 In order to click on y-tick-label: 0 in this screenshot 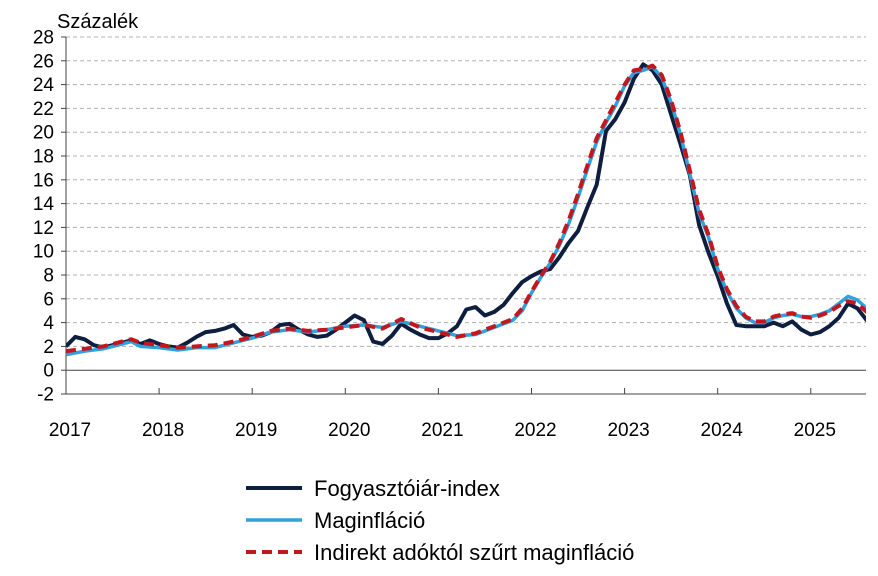, I will do `click(48, 371)`.